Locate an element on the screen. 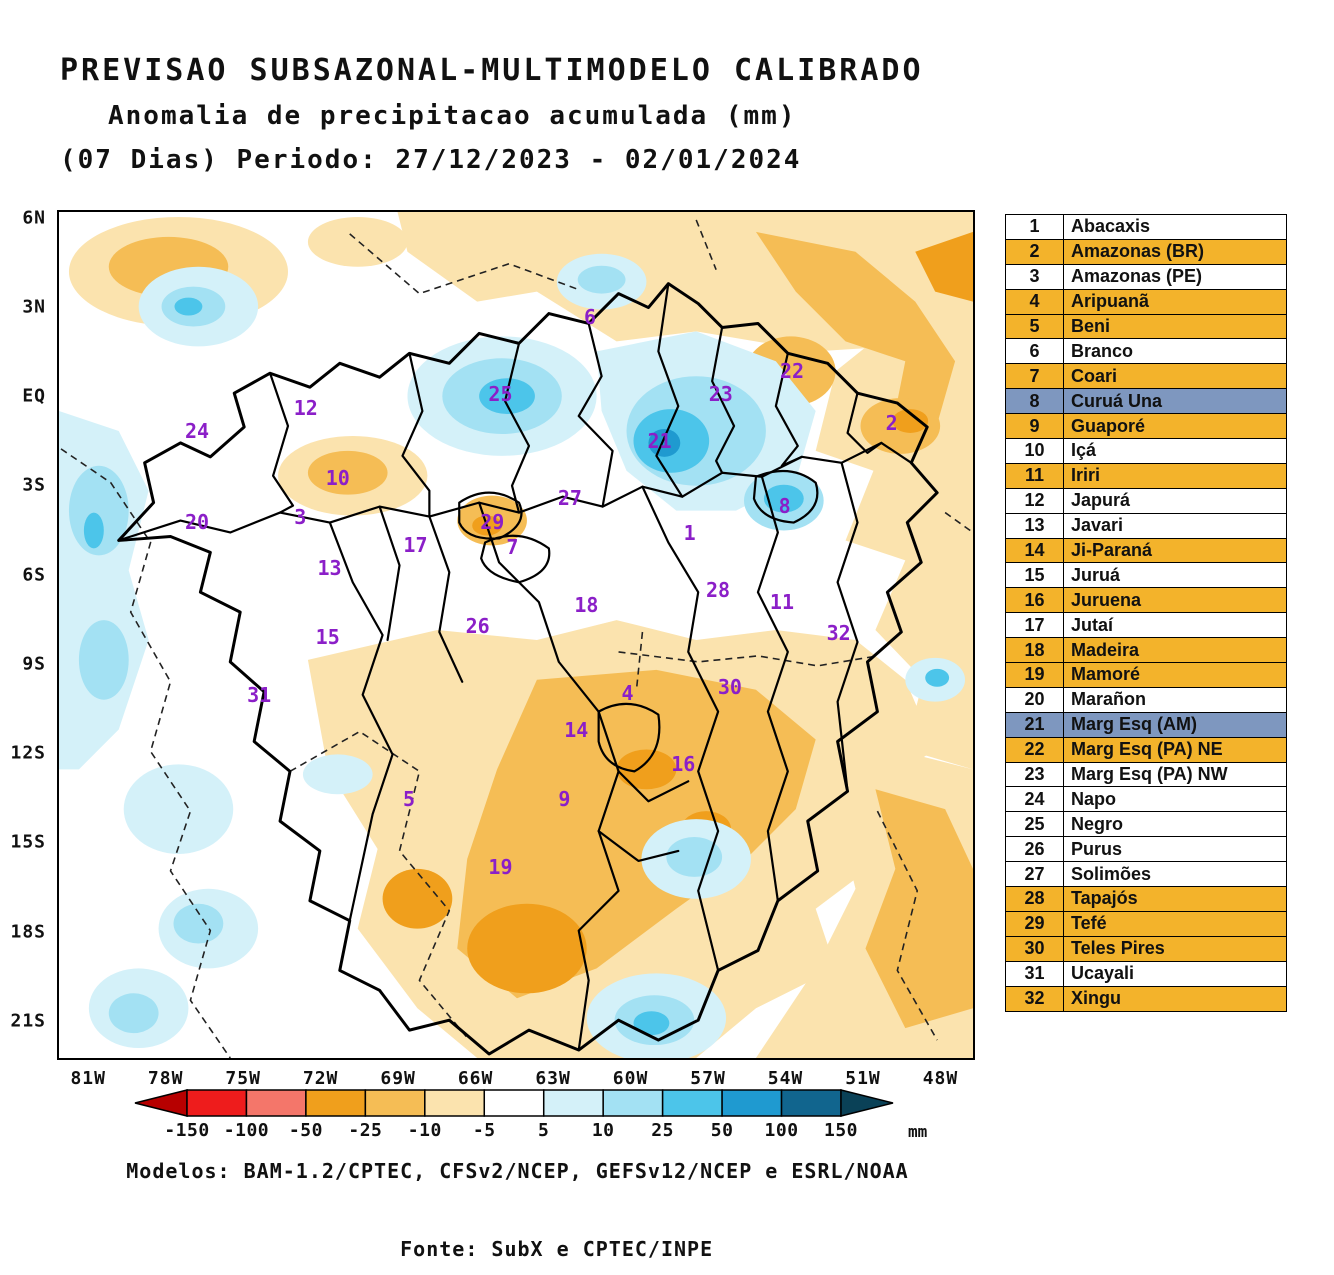 The height and width of the screenshot is (1275, 1334). colorbar-scale is located at coordinates (514, 1103).